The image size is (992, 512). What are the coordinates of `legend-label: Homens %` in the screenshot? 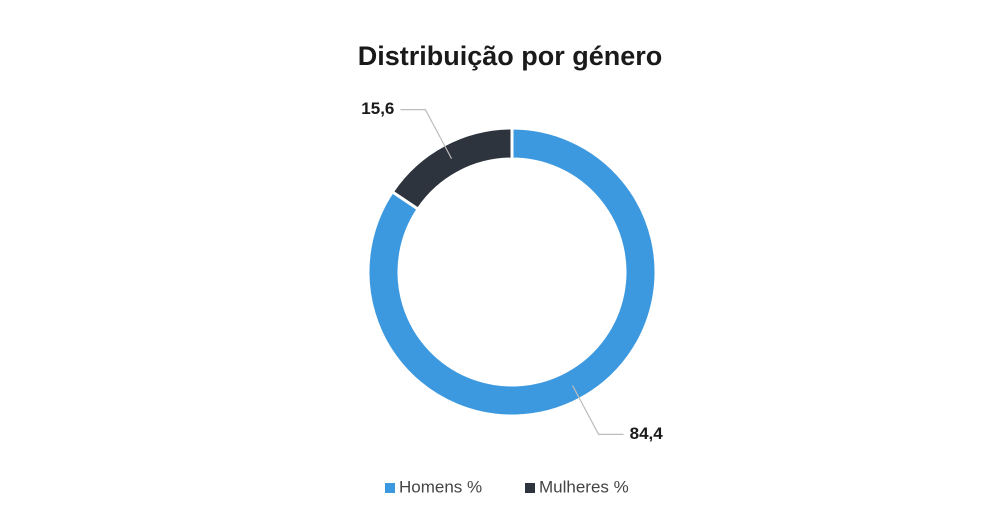 It's located at (440, 486).